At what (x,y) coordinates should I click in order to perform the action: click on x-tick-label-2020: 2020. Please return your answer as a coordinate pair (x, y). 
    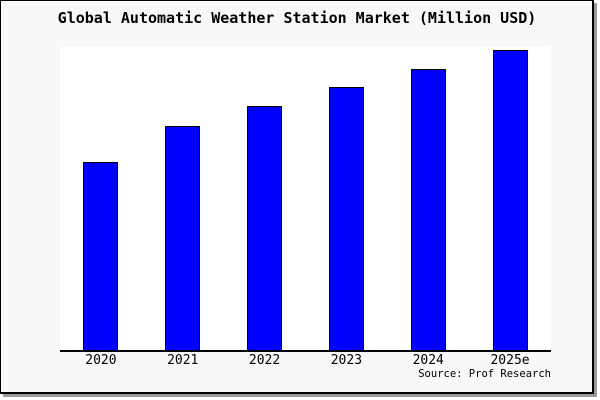
    Looking at the image, I should click on (101, 360).